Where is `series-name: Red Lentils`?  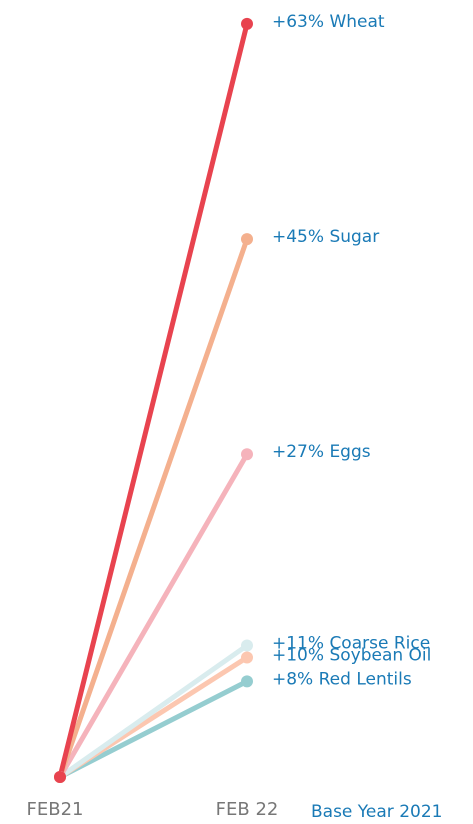
series-name: Red Lentils is located at coordinates (365, 679).